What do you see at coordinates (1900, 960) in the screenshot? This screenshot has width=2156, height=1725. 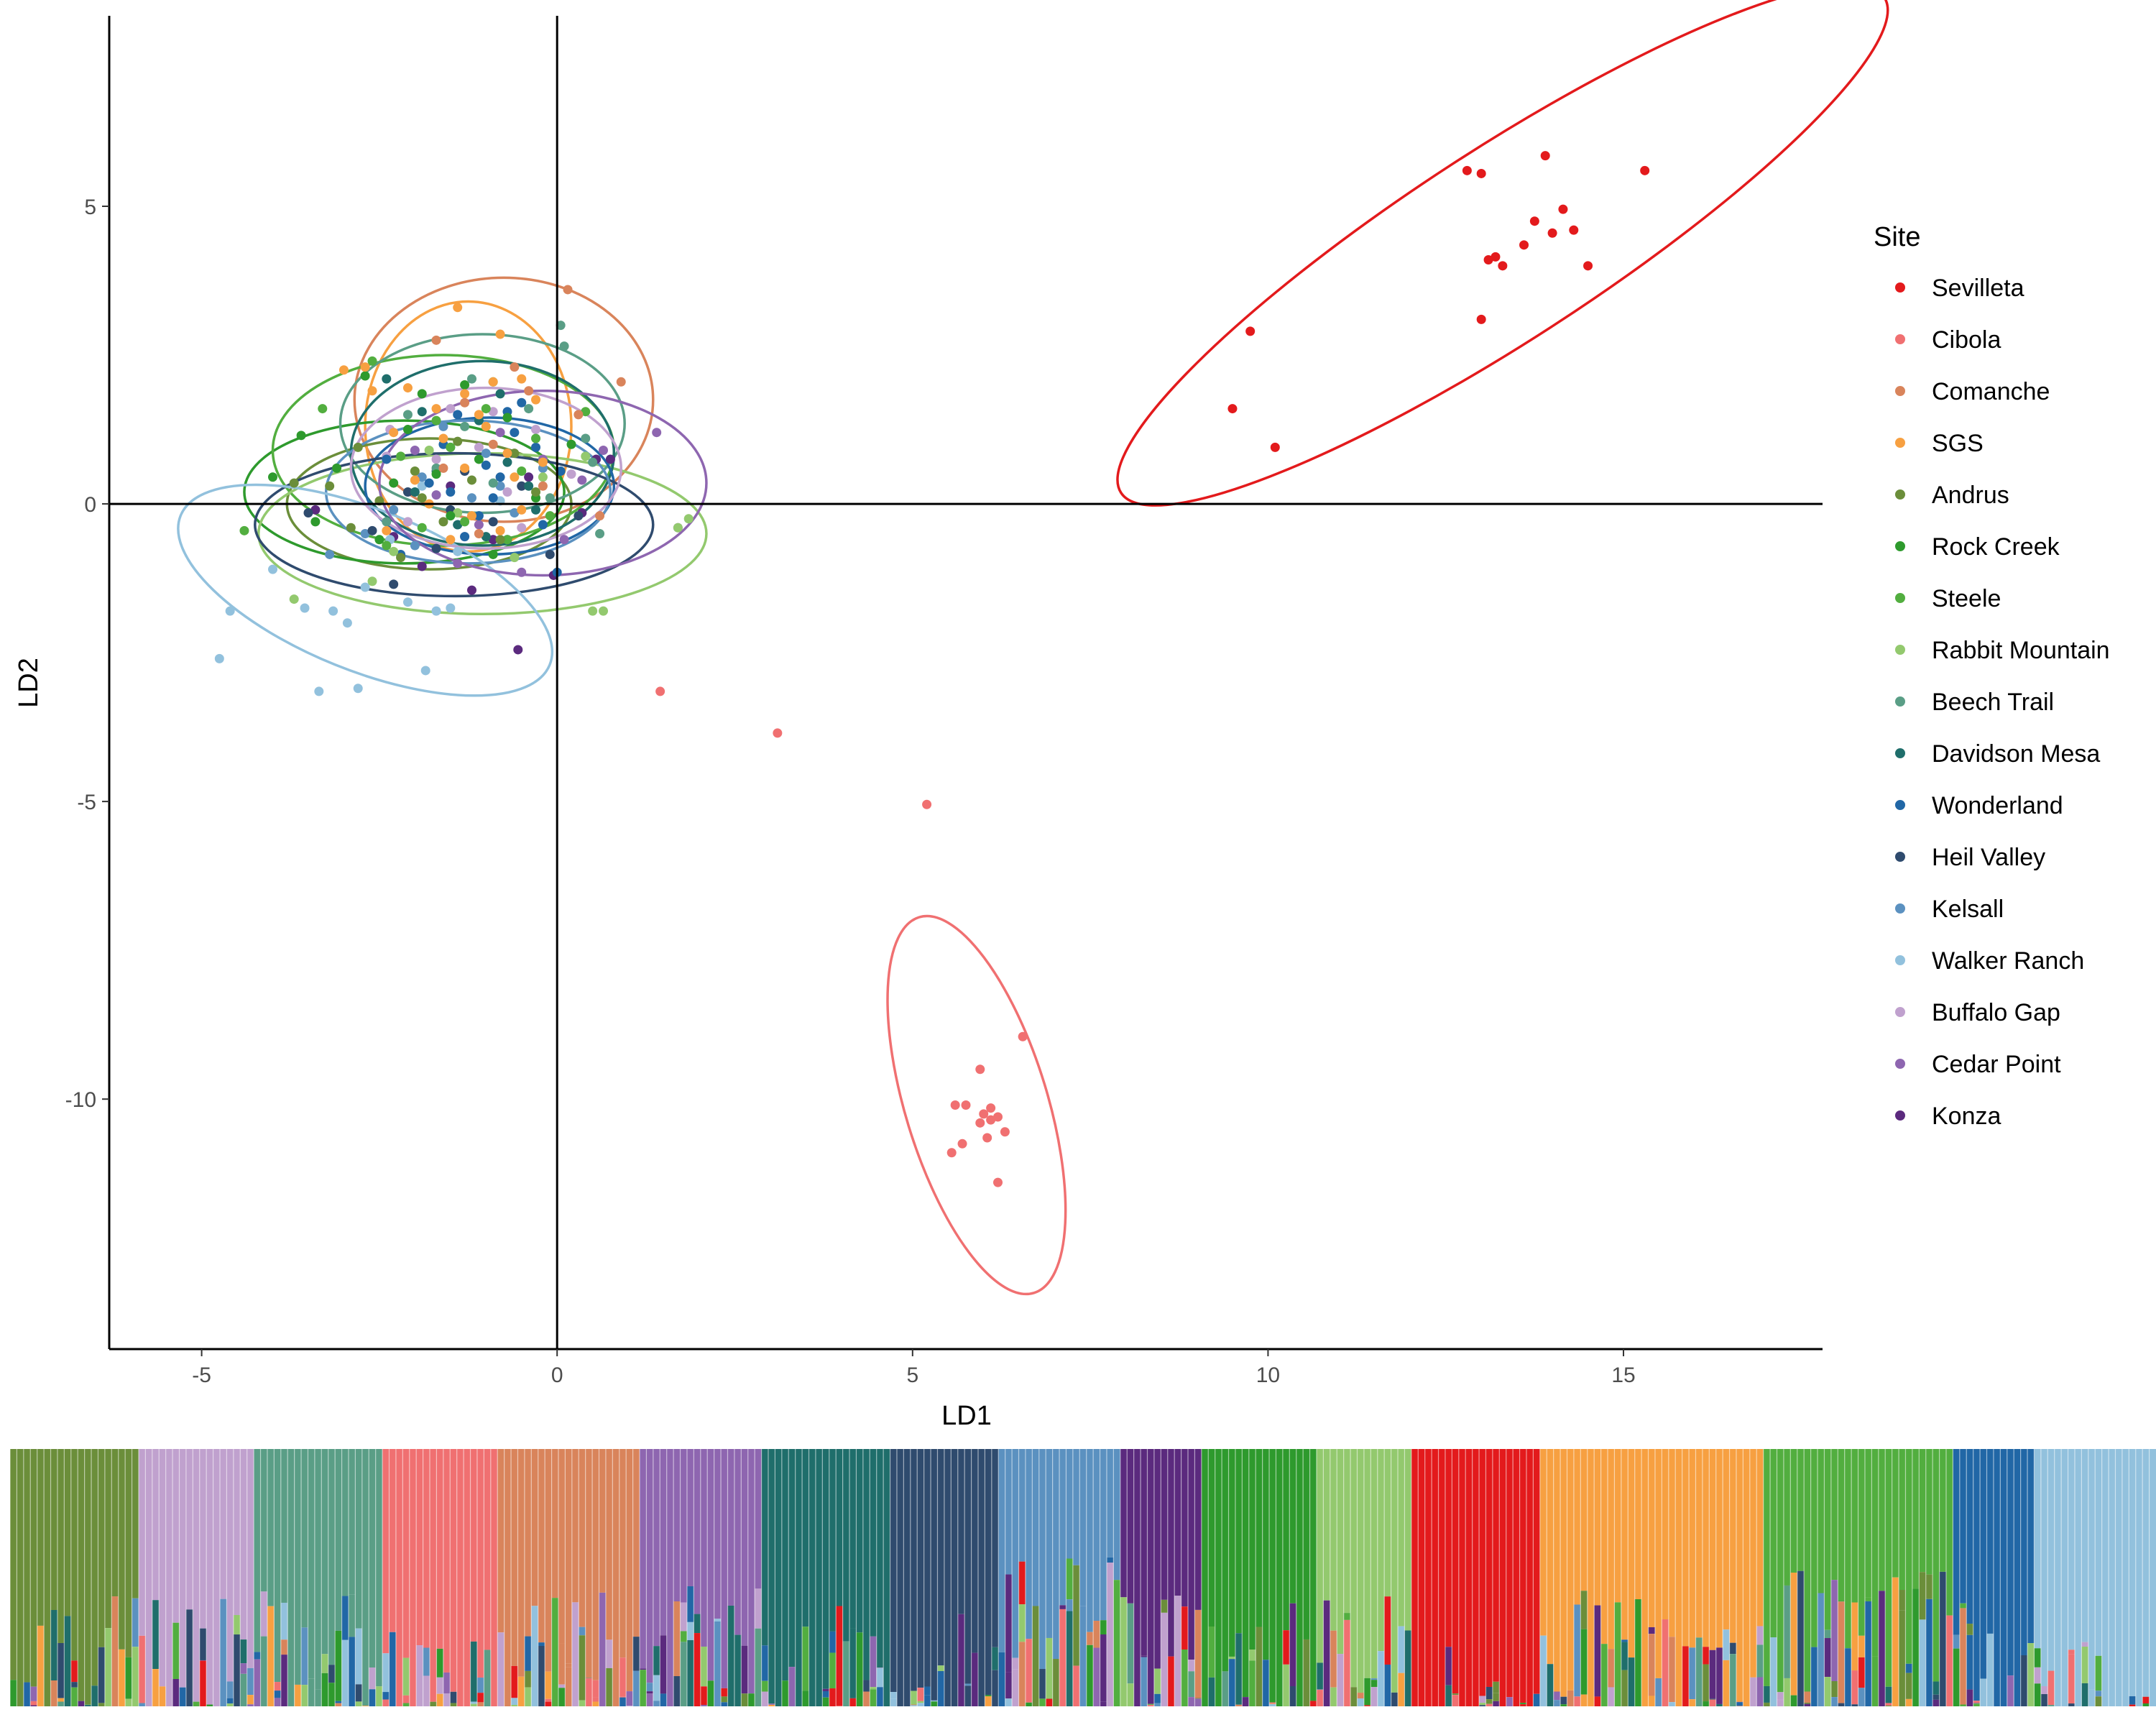 I see `legend-key-walker-ranch` at bounding box center [1900, 960].